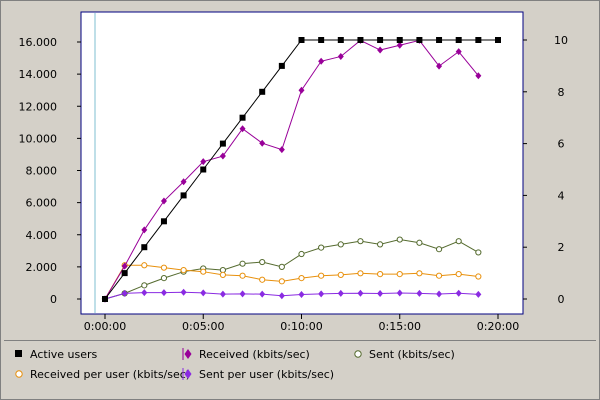 This screenshot has height=400, width=600. I want to click on y-right-tick-label: 4, so click(561, 195).